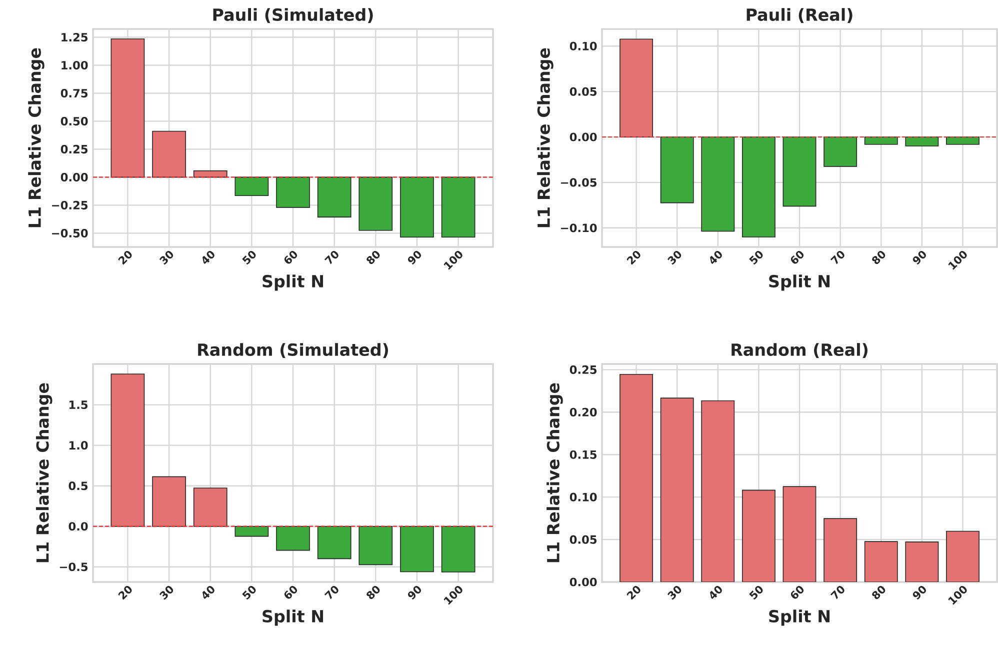 The height and width of the screenshot is (657, 998). I want to click on chart-title: Pauli (Simulated), so click(293, 15).